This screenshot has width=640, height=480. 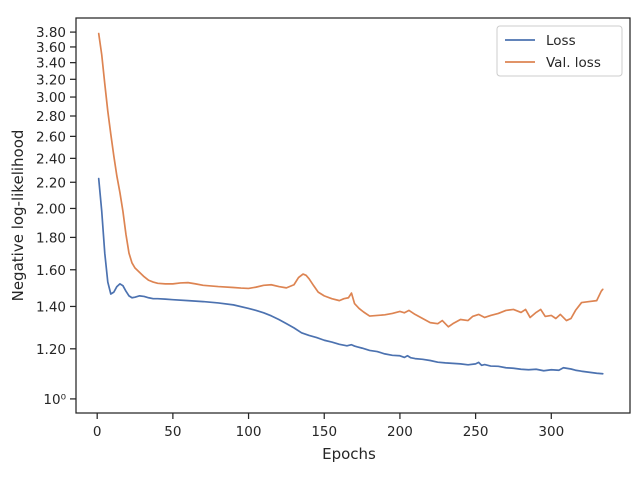 I want to click on y-tick-label: 2.60, so click(x=51, y=137).